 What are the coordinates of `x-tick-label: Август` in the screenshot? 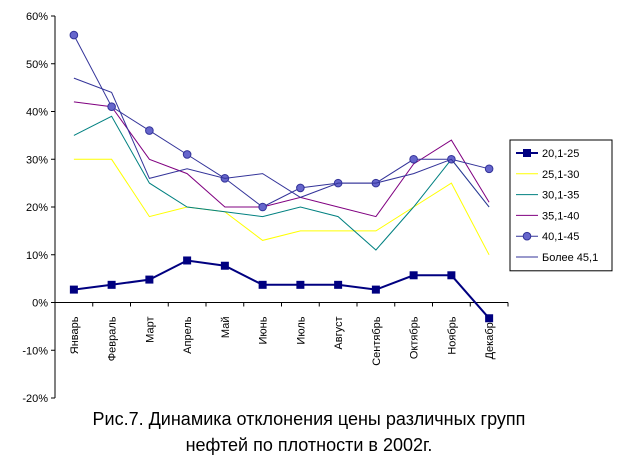 It's located at (339, 333).